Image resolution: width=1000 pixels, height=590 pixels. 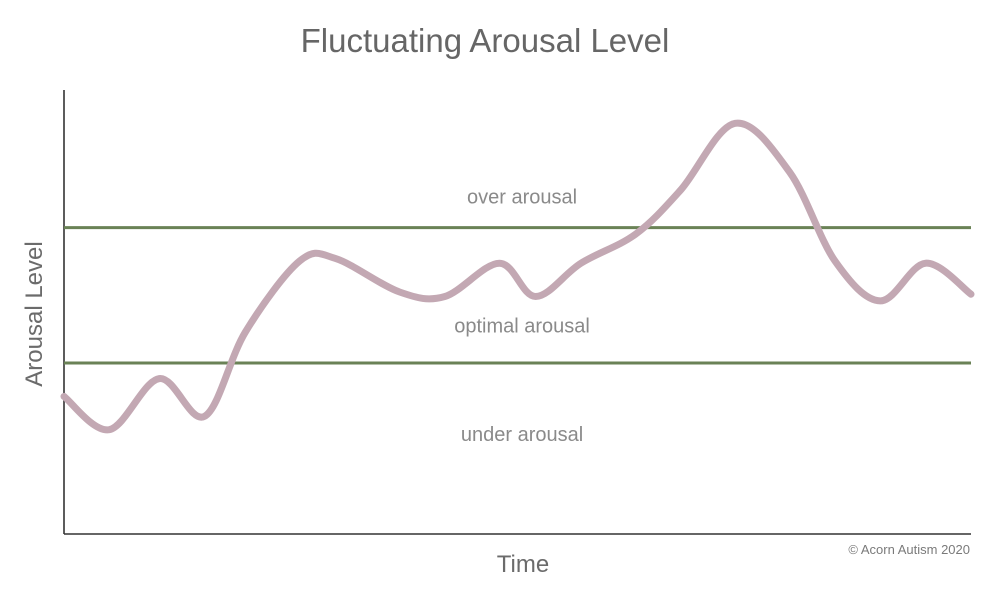 What do you see at coordinates (522, 326) in the screenshot?
I see `zone-label-optimal-arousal: optimal arousal` at bounding box center [522, 326].